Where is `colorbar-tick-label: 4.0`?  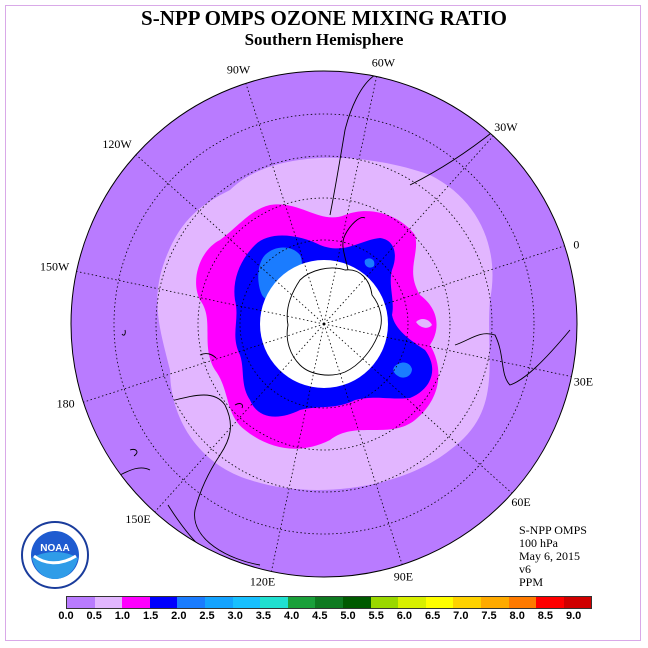 colorbar-tick-label: 4.0 is located at coordinates (291, 616).